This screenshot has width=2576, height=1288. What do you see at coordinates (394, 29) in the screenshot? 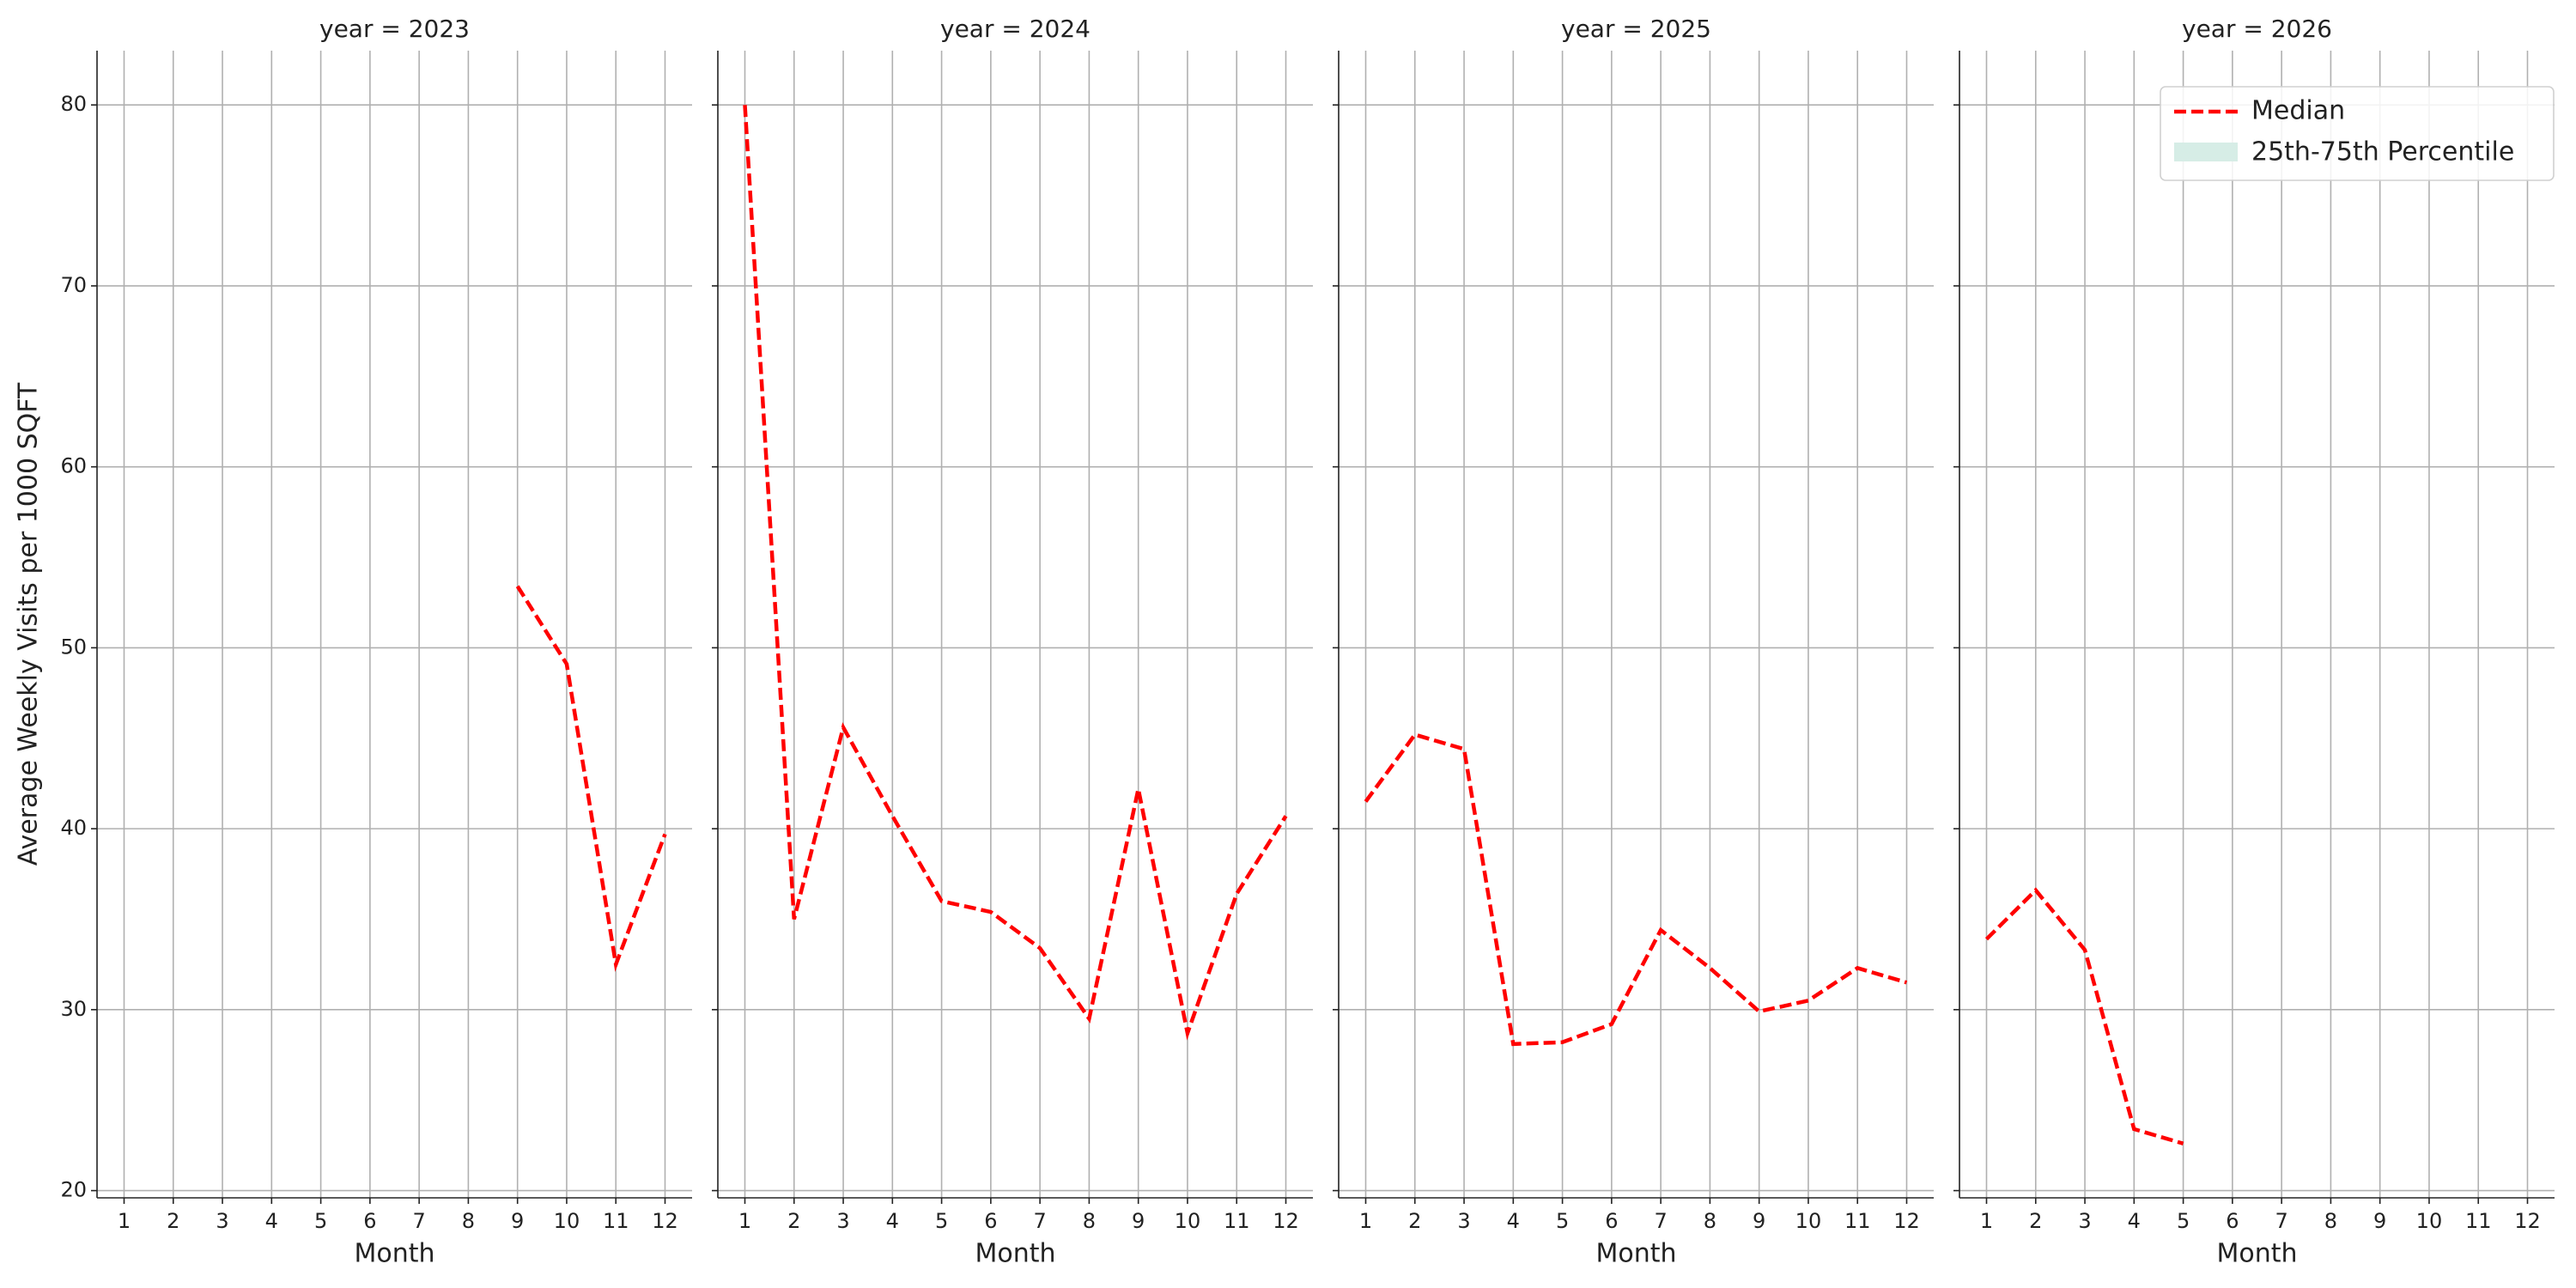
I see `panel-title: year = 2023` at bounding box center [394, 29].